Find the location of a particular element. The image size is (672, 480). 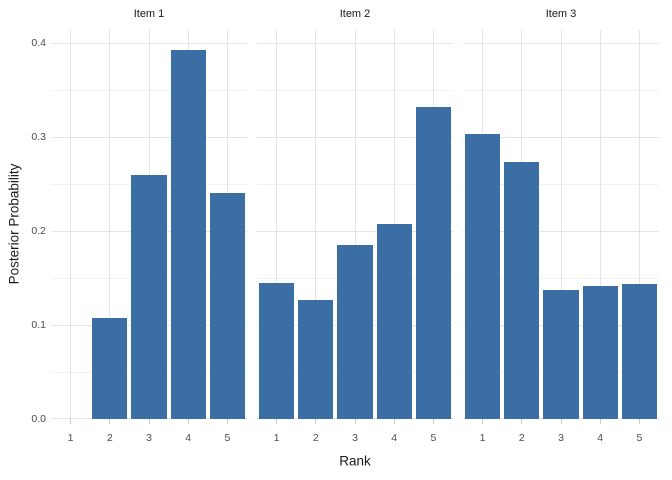

y-tick-label: 0.1 is located at coordinates (38, 324).